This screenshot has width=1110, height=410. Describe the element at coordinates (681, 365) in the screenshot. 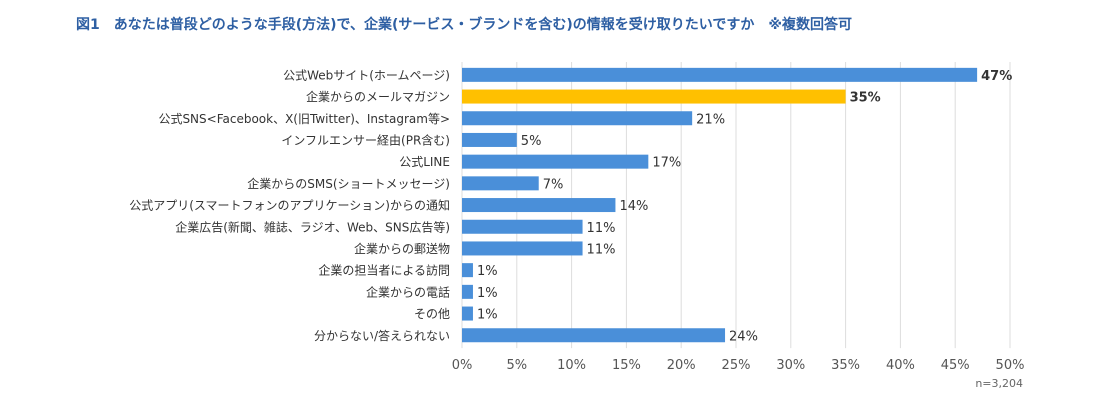

I see `x-tick-label-4: 20%` at that location.